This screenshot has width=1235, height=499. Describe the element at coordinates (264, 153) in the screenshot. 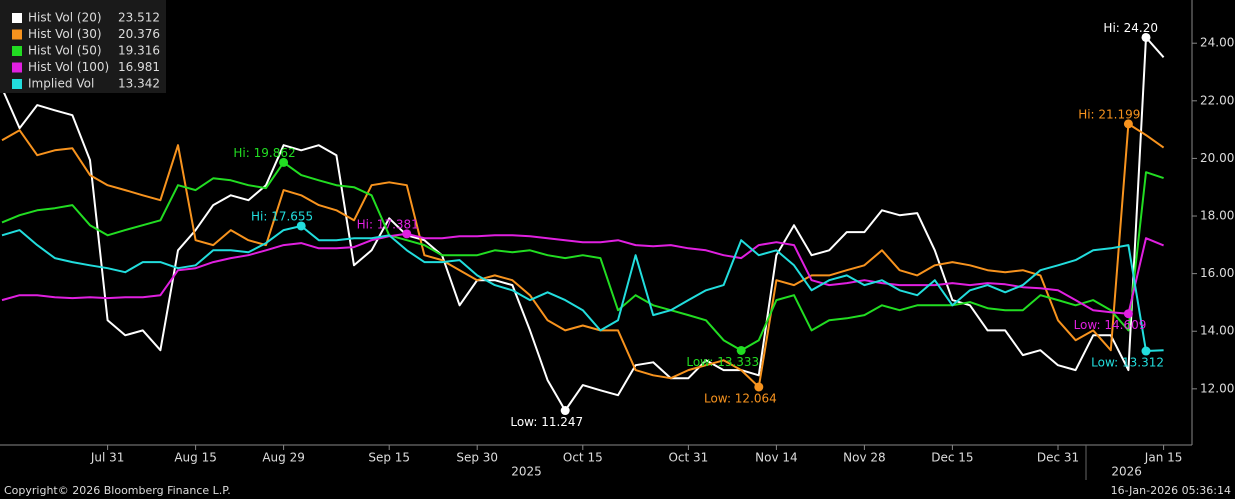

I see `extreme-label: Hi: 19.862` at that location.